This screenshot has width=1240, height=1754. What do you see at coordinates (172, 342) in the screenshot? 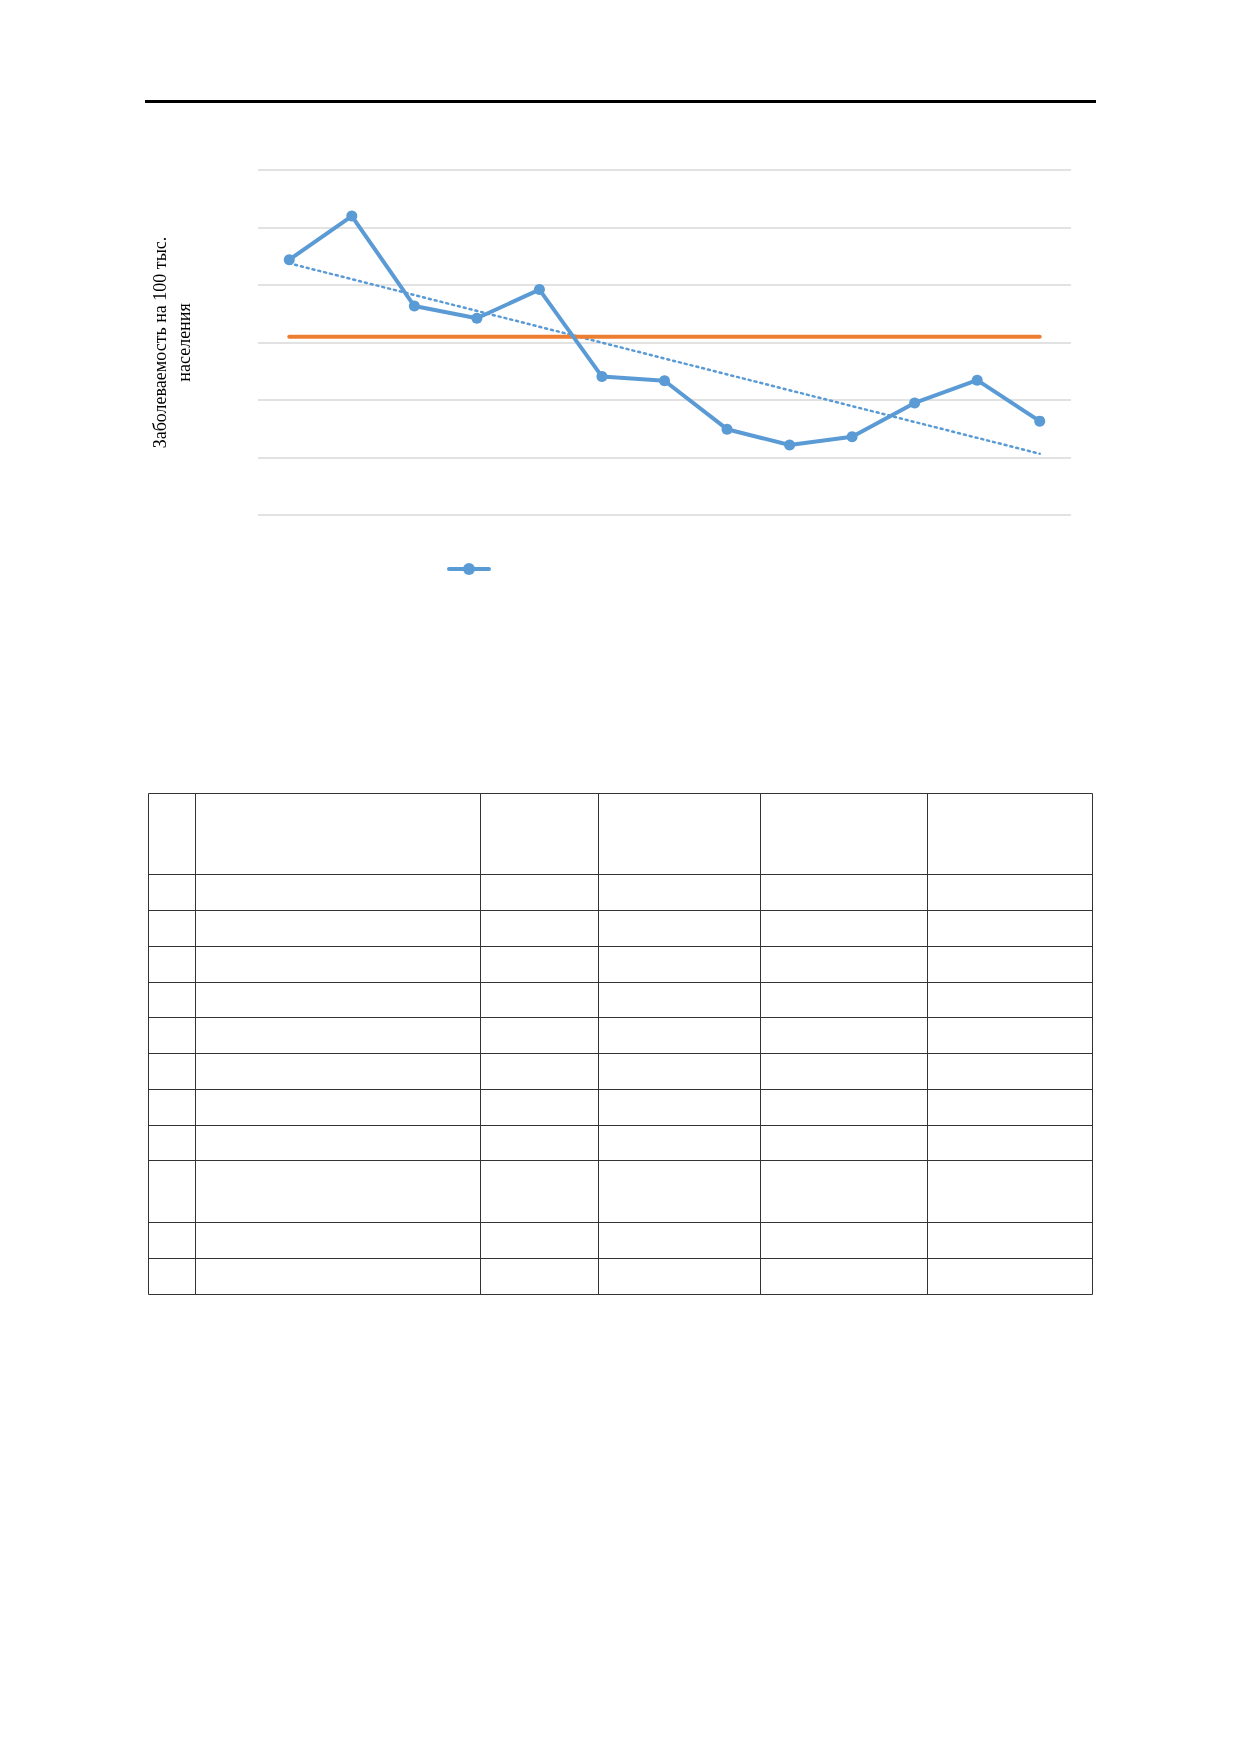
I see `y-axis-title: Заболеваемость на 100 тыс. населения` at bounding box center [172, 342].